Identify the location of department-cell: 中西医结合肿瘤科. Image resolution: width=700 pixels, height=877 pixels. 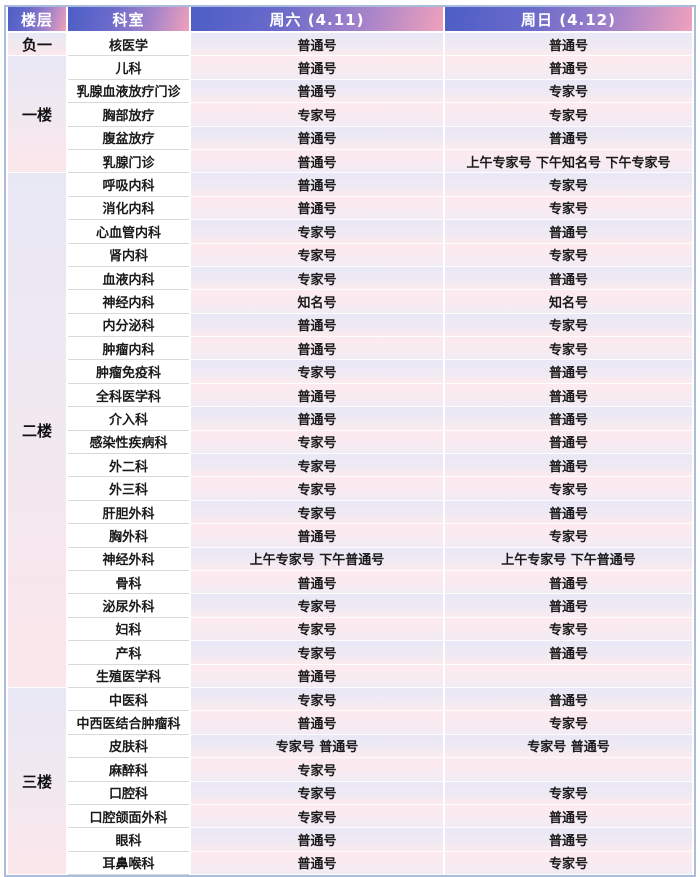
(128, 723).